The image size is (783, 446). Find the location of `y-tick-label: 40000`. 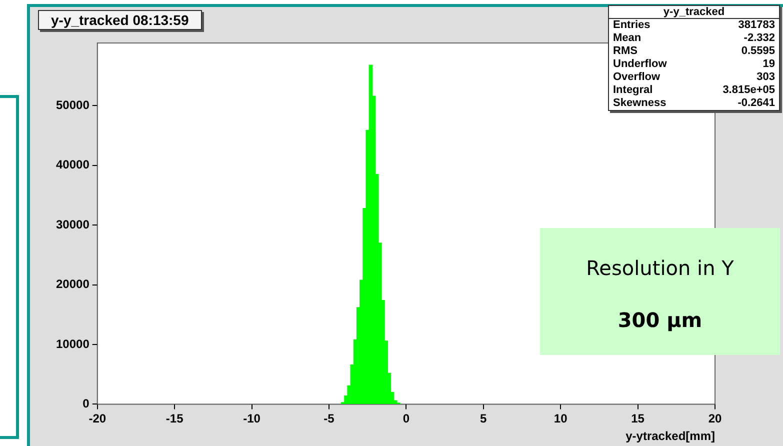

y-tick-label: 40000 is located at coordinates (73, 165).